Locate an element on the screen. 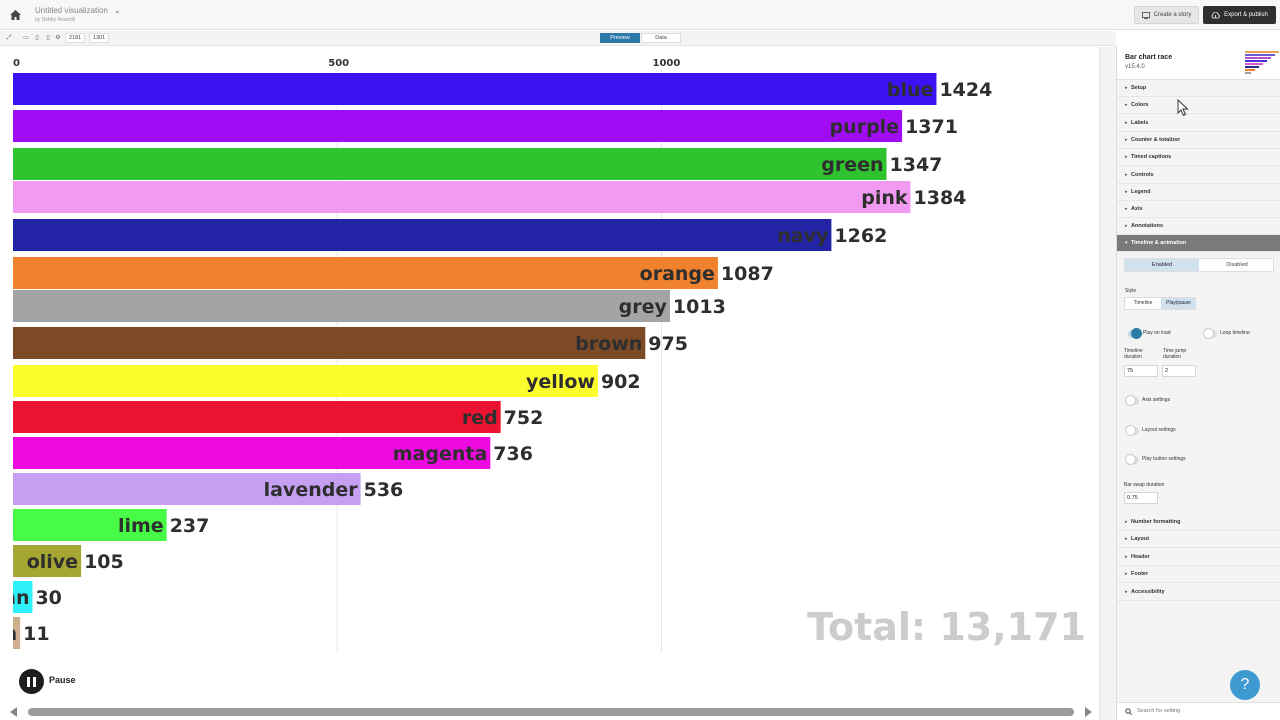 Image resolution: width=1280 pixels, height=720 pixels. horizontal-scrollbar is located at coordinates (550, 712).